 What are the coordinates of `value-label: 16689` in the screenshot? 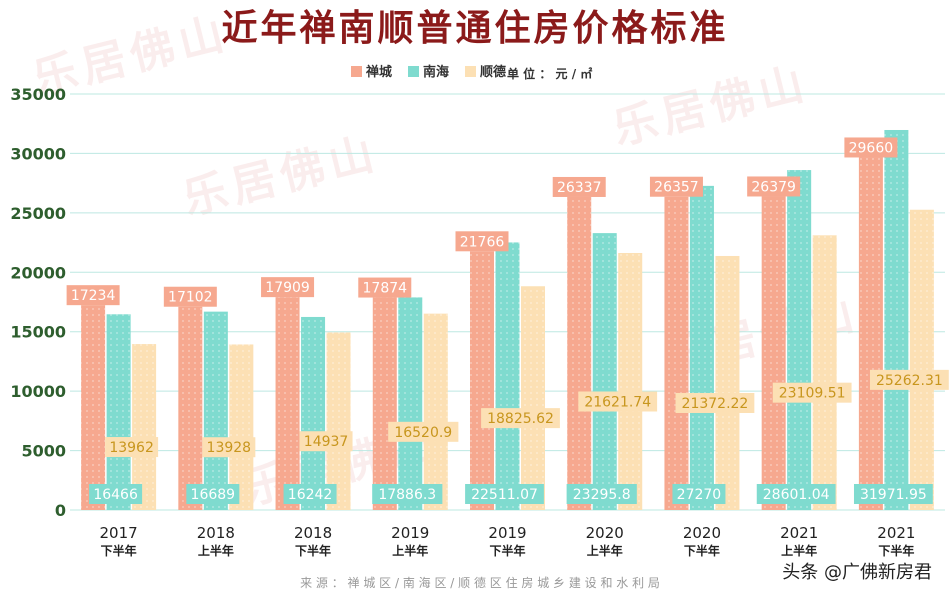 It's located at (213, 495).